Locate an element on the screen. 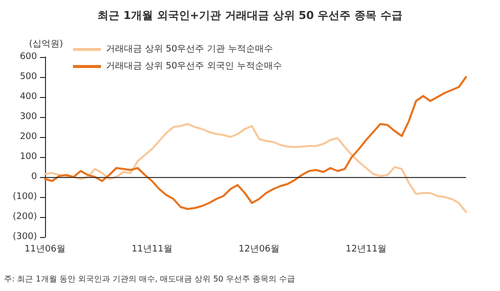  y-tick-label: 100 is located at coordinates (29, 157).